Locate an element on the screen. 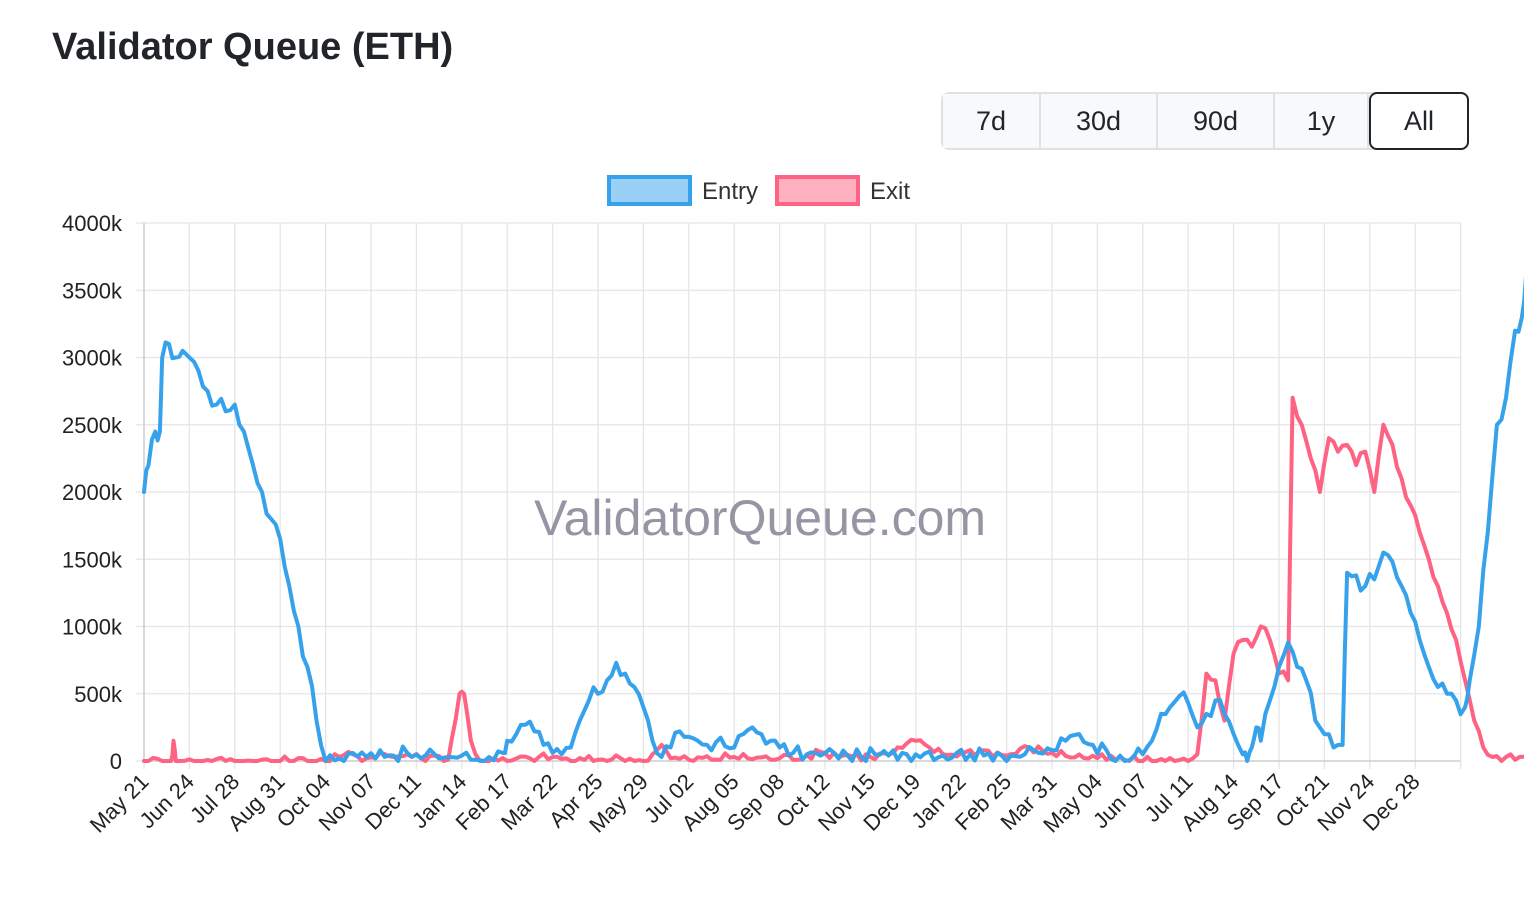 The height and width of the screenshot is (900, 1524). chart-legend: Entry Exit is located at coordinates (758, 190).